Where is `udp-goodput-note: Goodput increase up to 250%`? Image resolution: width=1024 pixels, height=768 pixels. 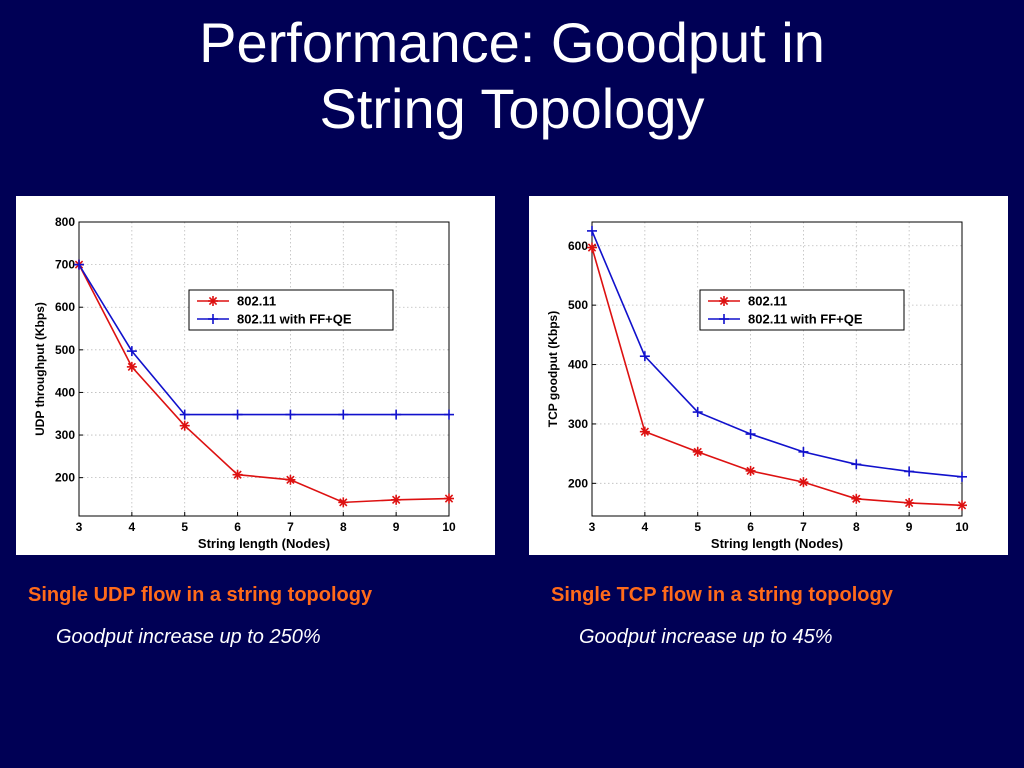 udp-goodput-note: Goodput increase up to 250% is located at coordinates (188, 637).